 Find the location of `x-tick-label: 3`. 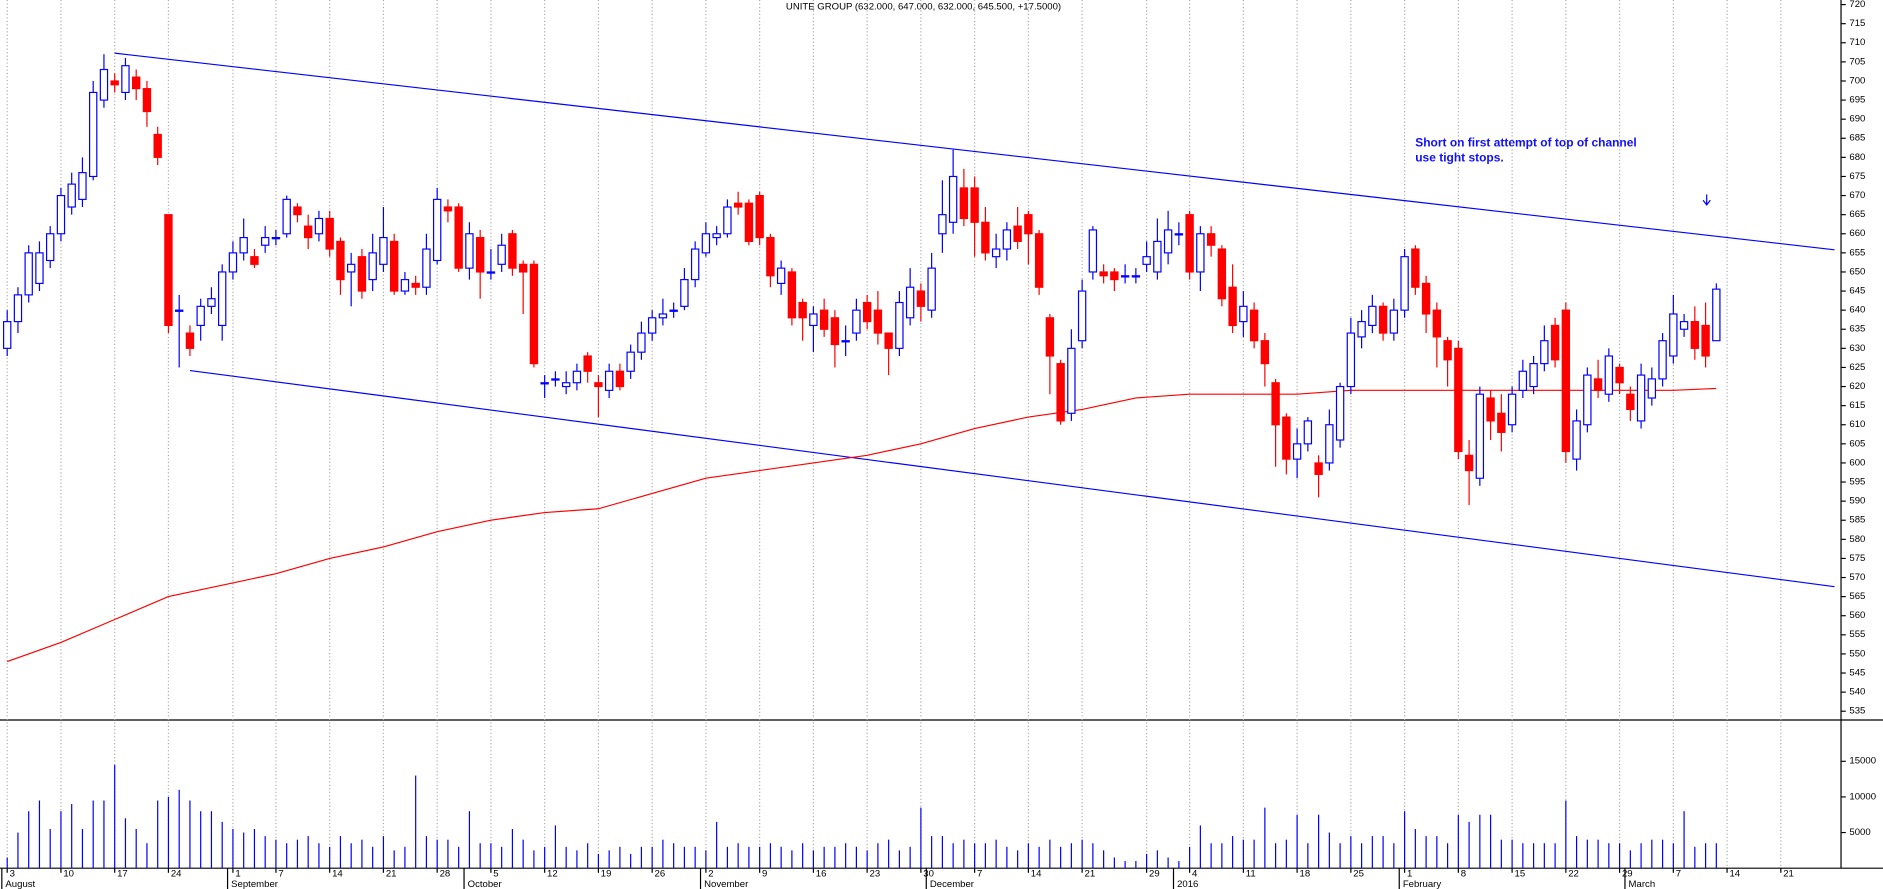

x-tick-label: 3 is located at coordinates (12, 873).